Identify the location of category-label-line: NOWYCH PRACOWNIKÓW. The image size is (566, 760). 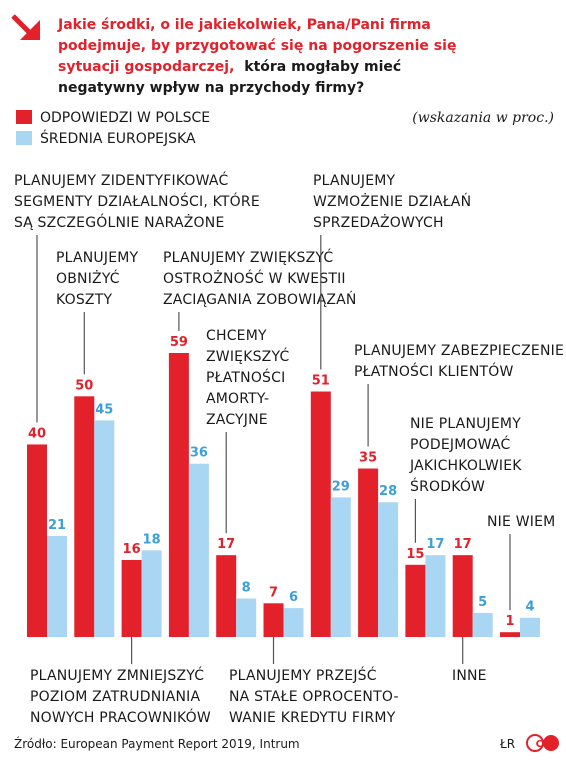
(120, 717).